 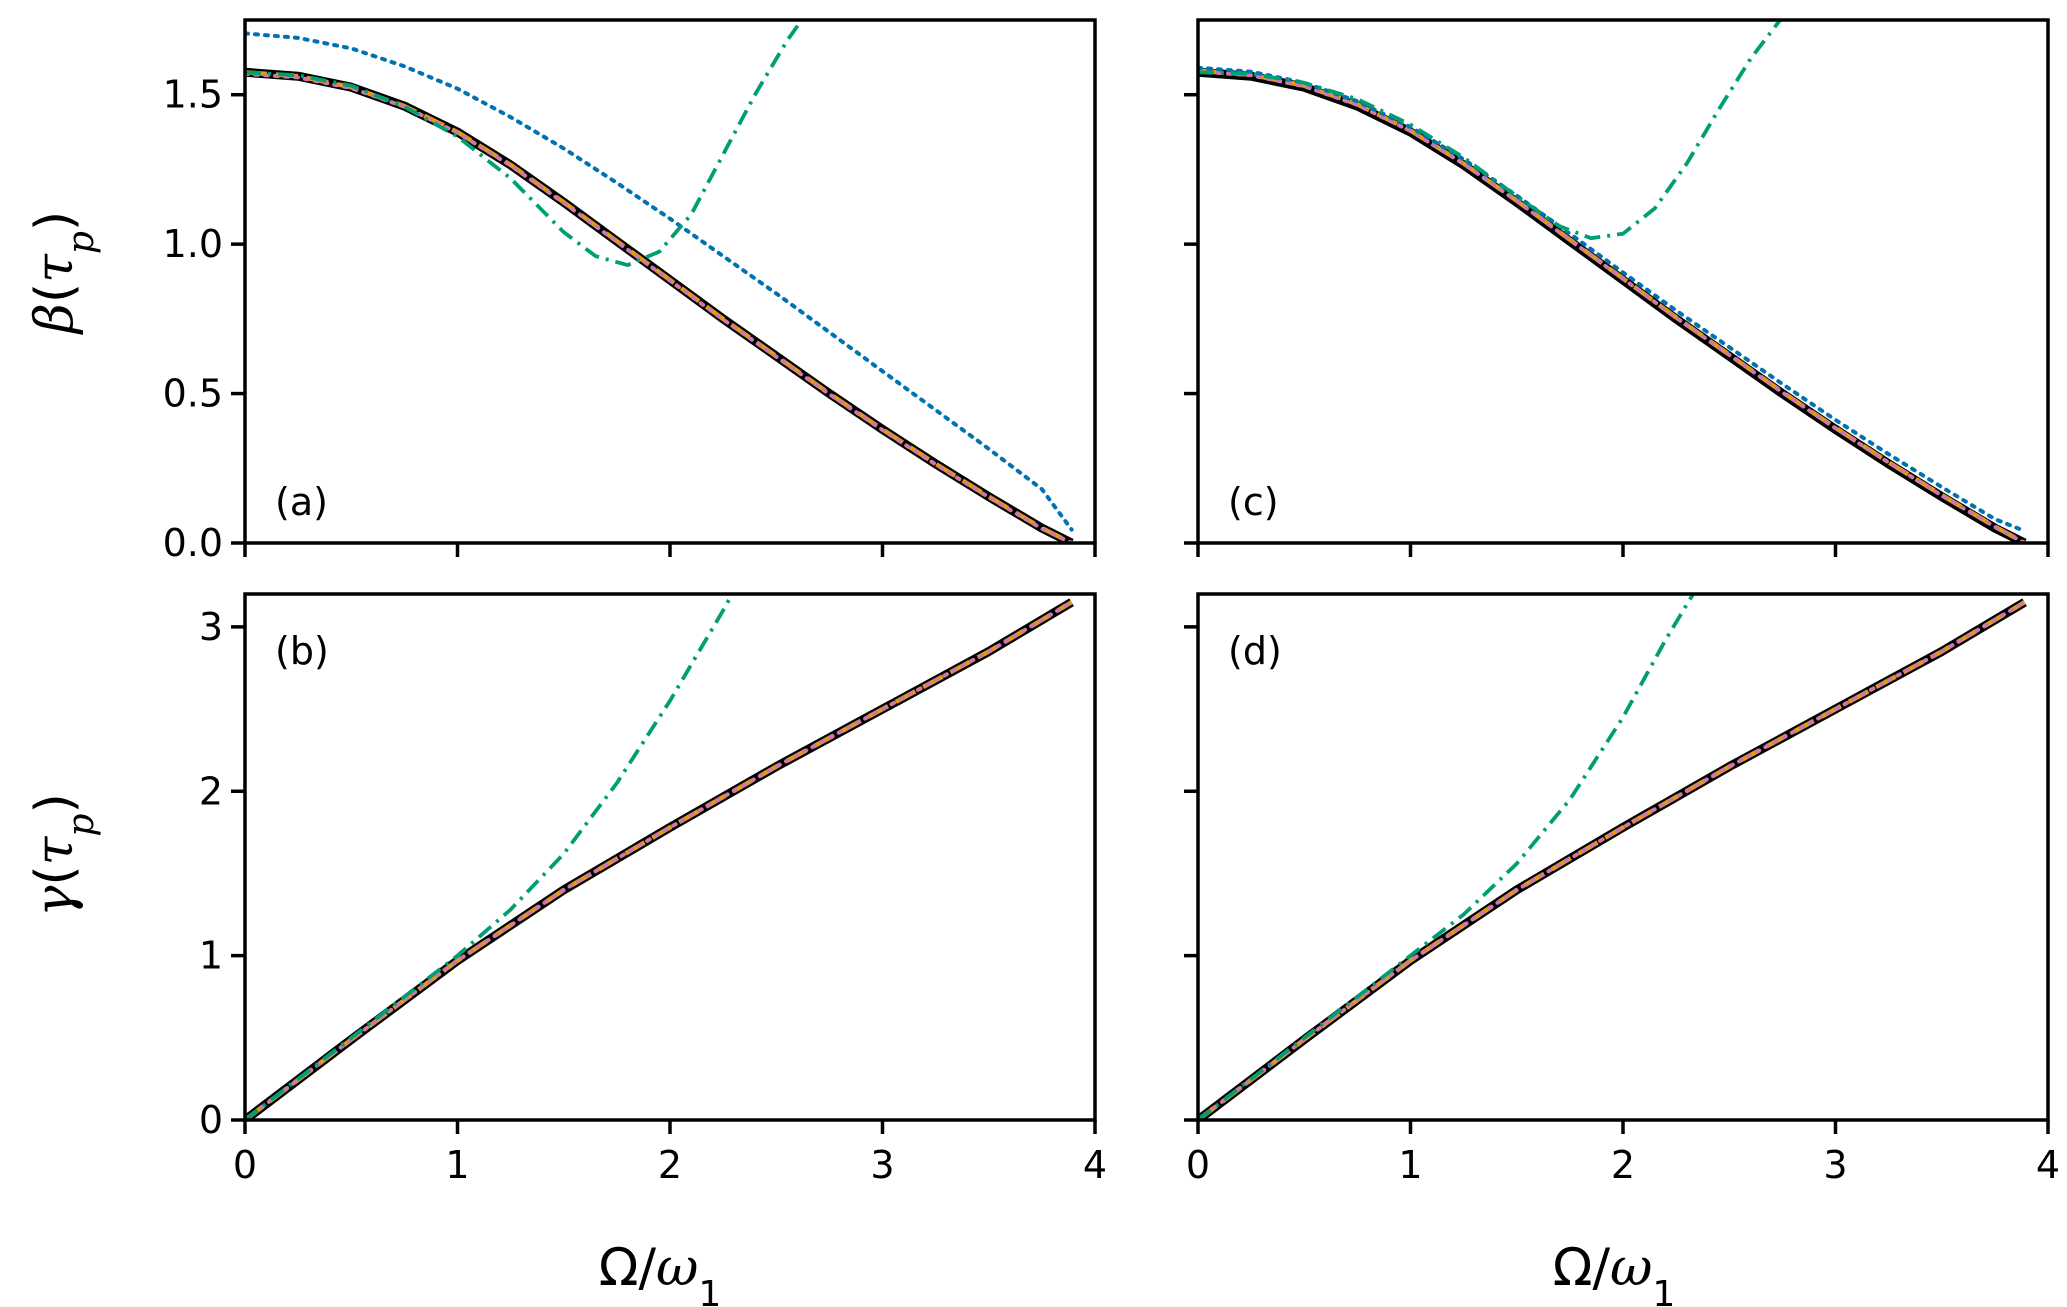 I want to click on y-tick-label: 2, so click(x=211, y=791).